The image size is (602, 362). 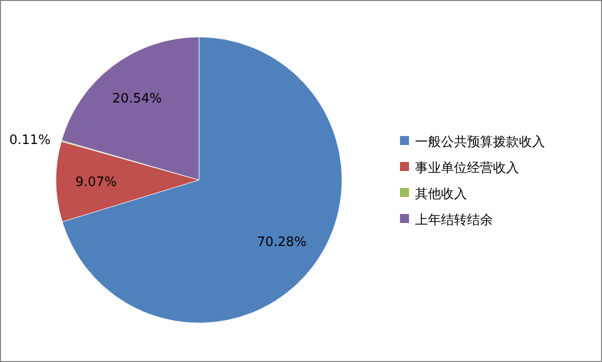 I want to click on data-label: 9.07%, so click(x=96, y=182).